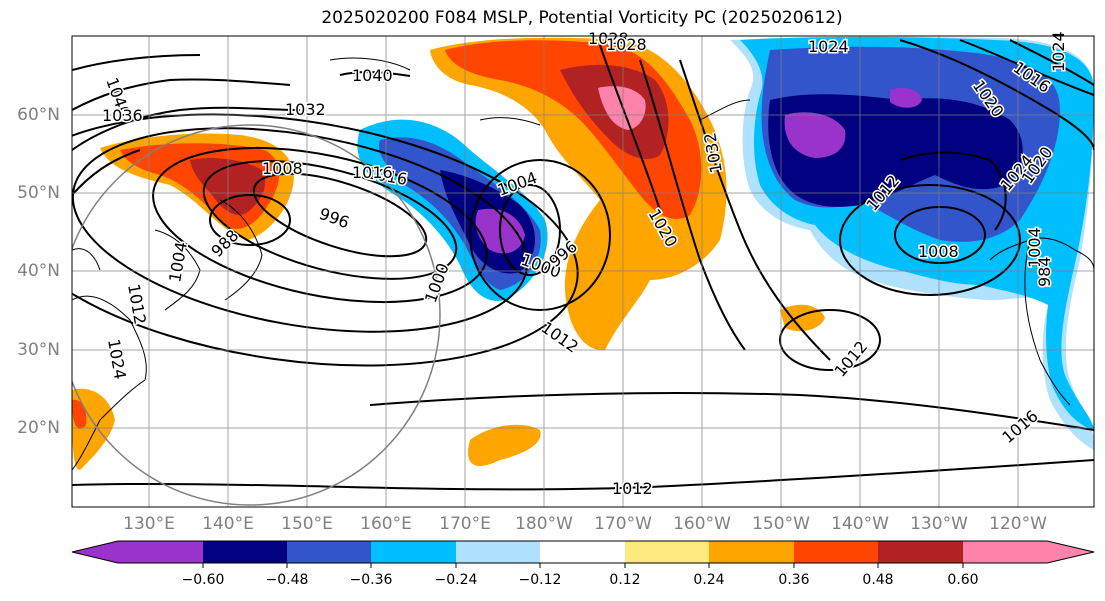 This screenshot has height=601, width=1105. What do you see at coordinates (372, 75) in the screenshot?
I see `isobar-label: 1040` at bounding box center [372, 75].